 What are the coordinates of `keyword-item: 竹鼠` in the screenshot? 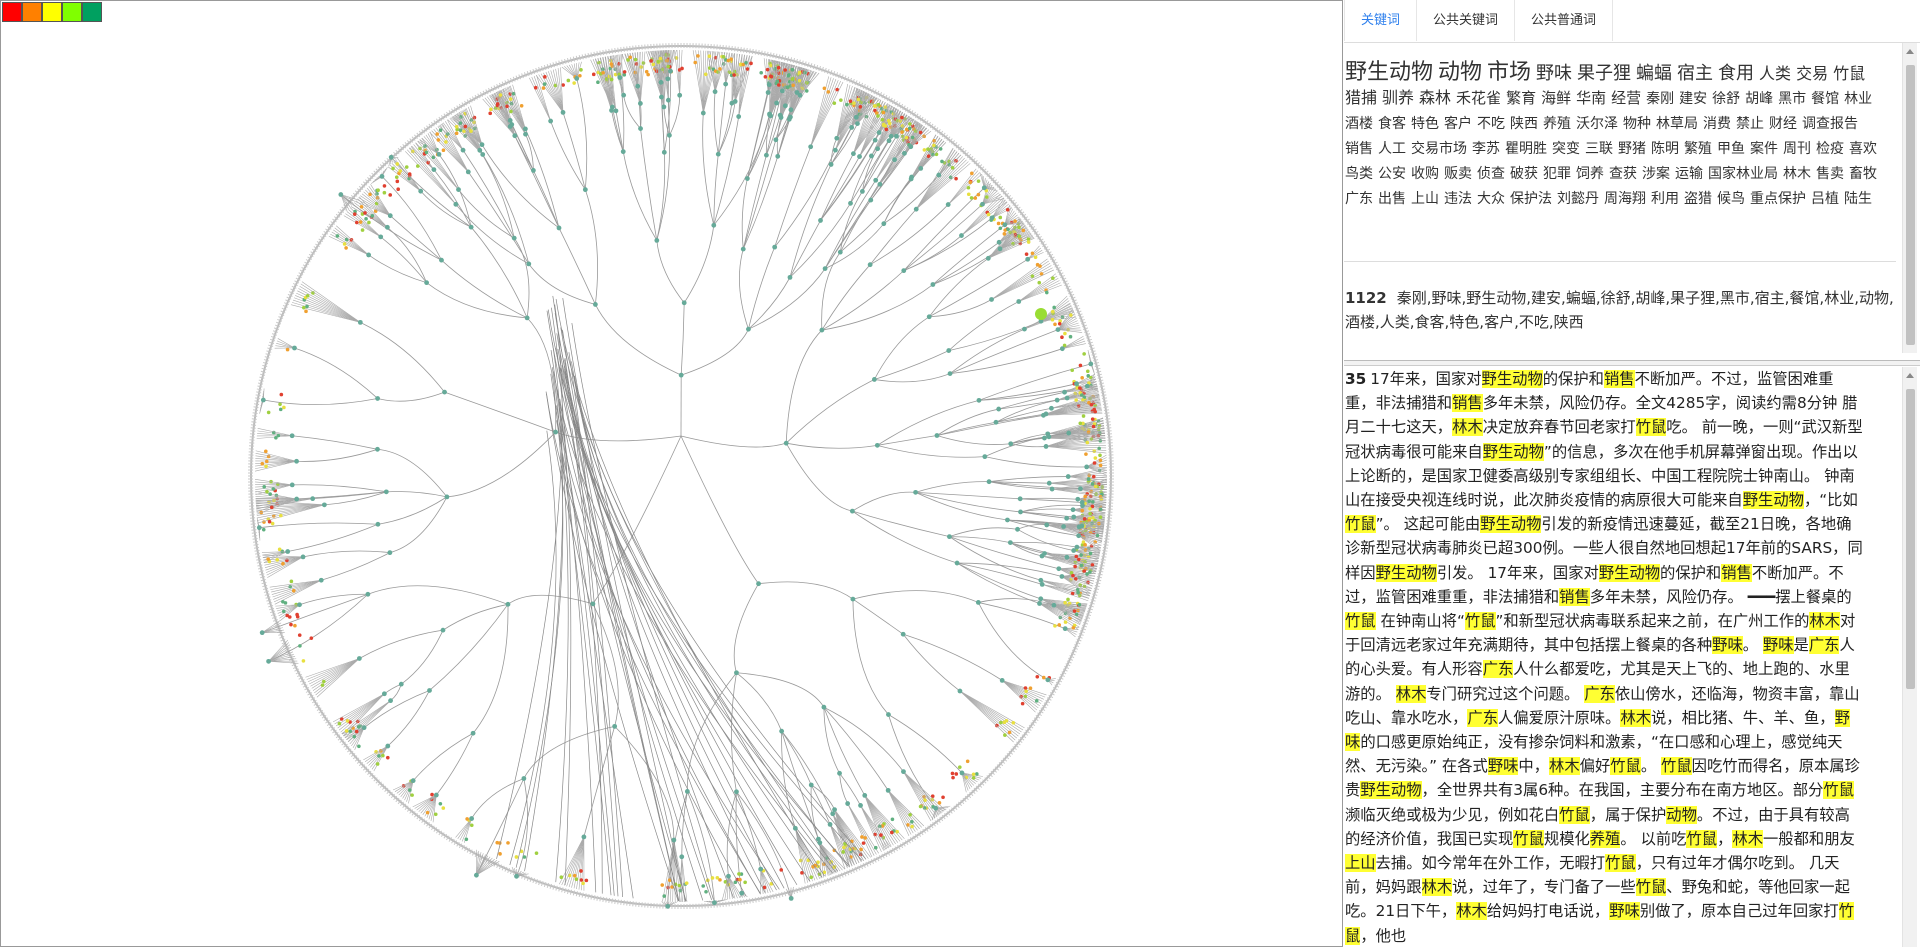 It's located at (1849, 74).